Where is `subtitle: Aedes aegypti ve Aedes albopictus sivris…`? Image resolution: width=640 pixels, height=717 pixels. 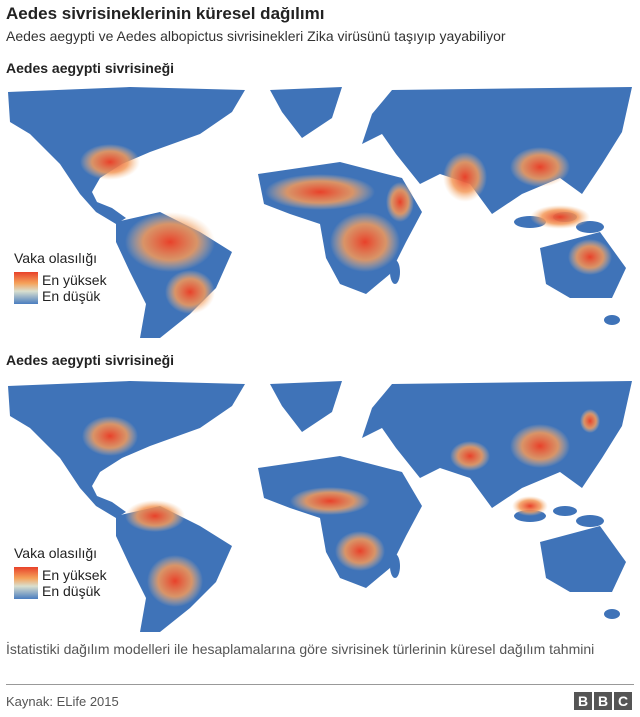
subtitle: Aedes aegypti ve Aedes albopictus sivris… is located at coordinates (256, 36).